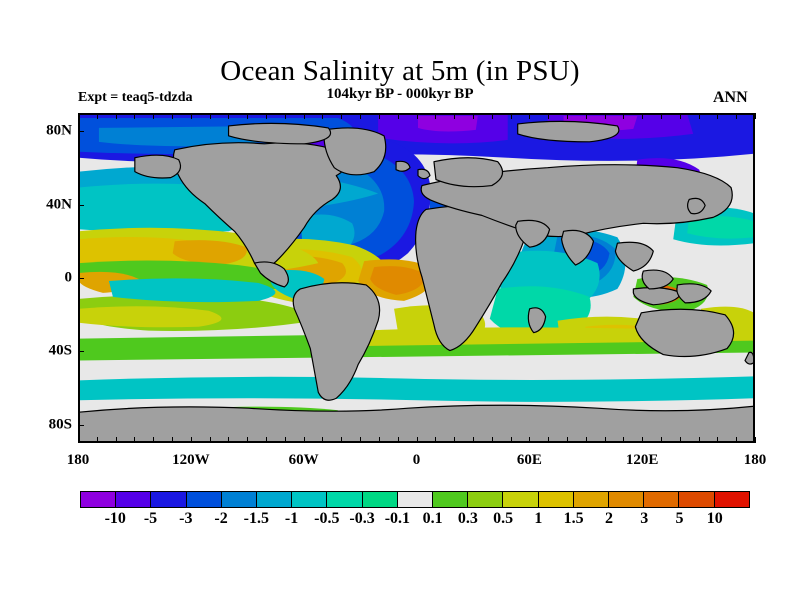 This screenshot has height=600, width=800. I want to click on y-tick-label: 0, so click(68, 277).